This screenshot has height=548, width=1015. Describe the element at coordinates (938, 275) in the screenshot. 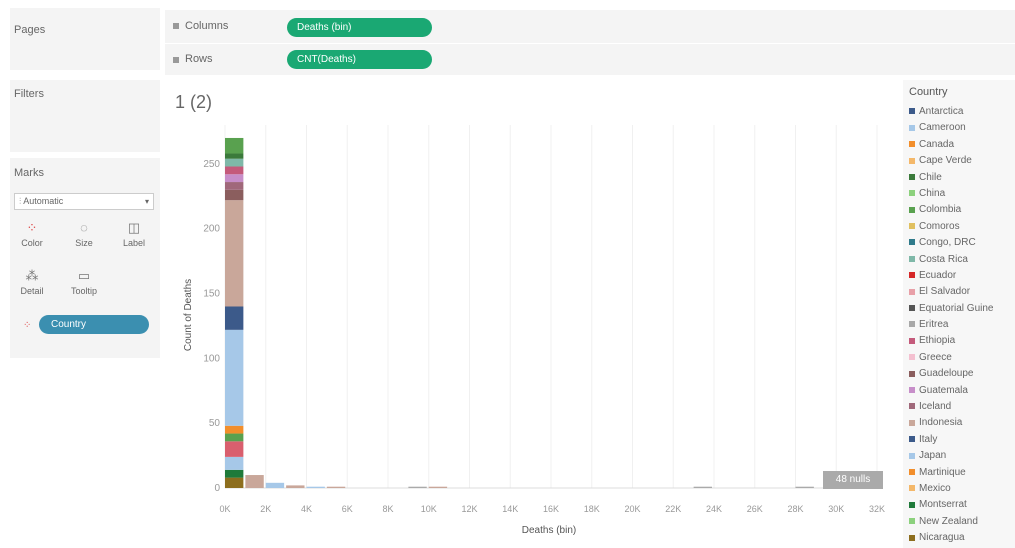

I see `legend-item-label: Ecuador` at that location.